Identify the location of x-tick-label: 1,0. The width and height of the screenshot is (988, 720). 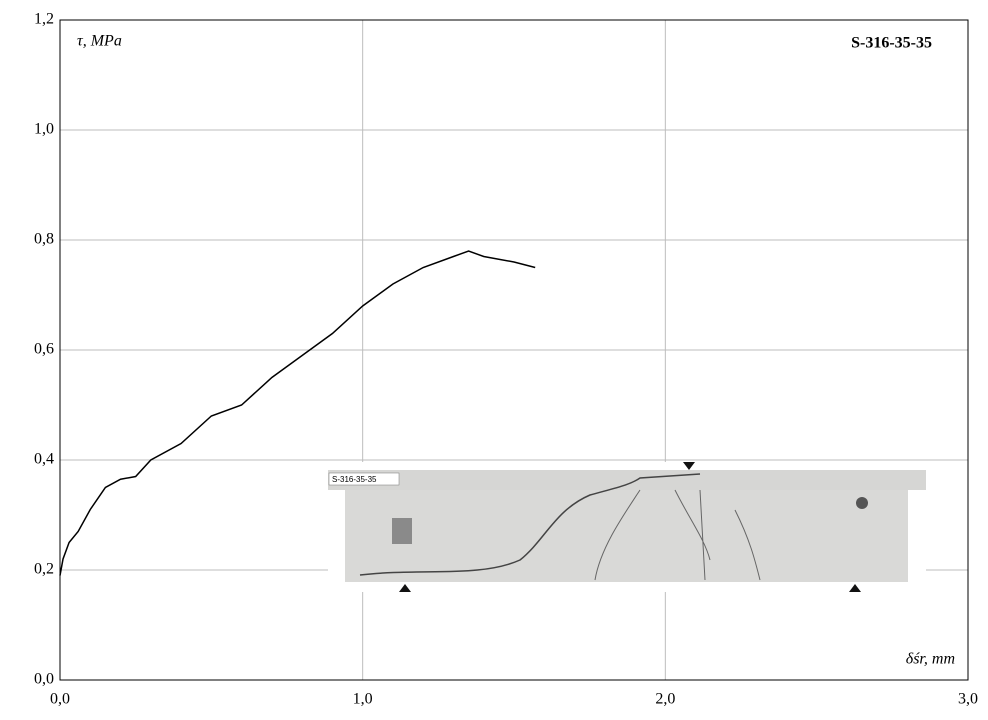
(363, 699).